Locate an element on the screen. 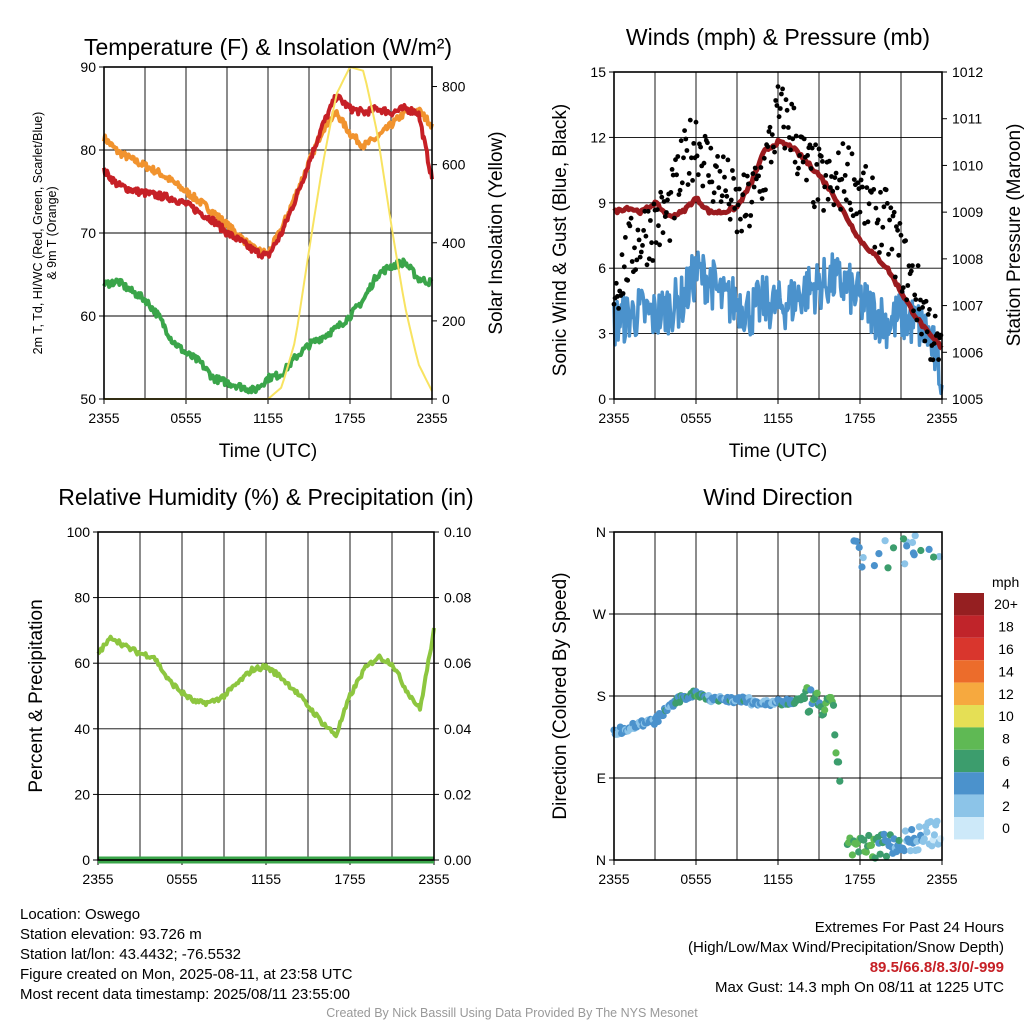 Image resolution: width=1024 pixels, height=1024 pixels. rh-ylabel: Percent & Precipitation is located at coordinates (36, 695).